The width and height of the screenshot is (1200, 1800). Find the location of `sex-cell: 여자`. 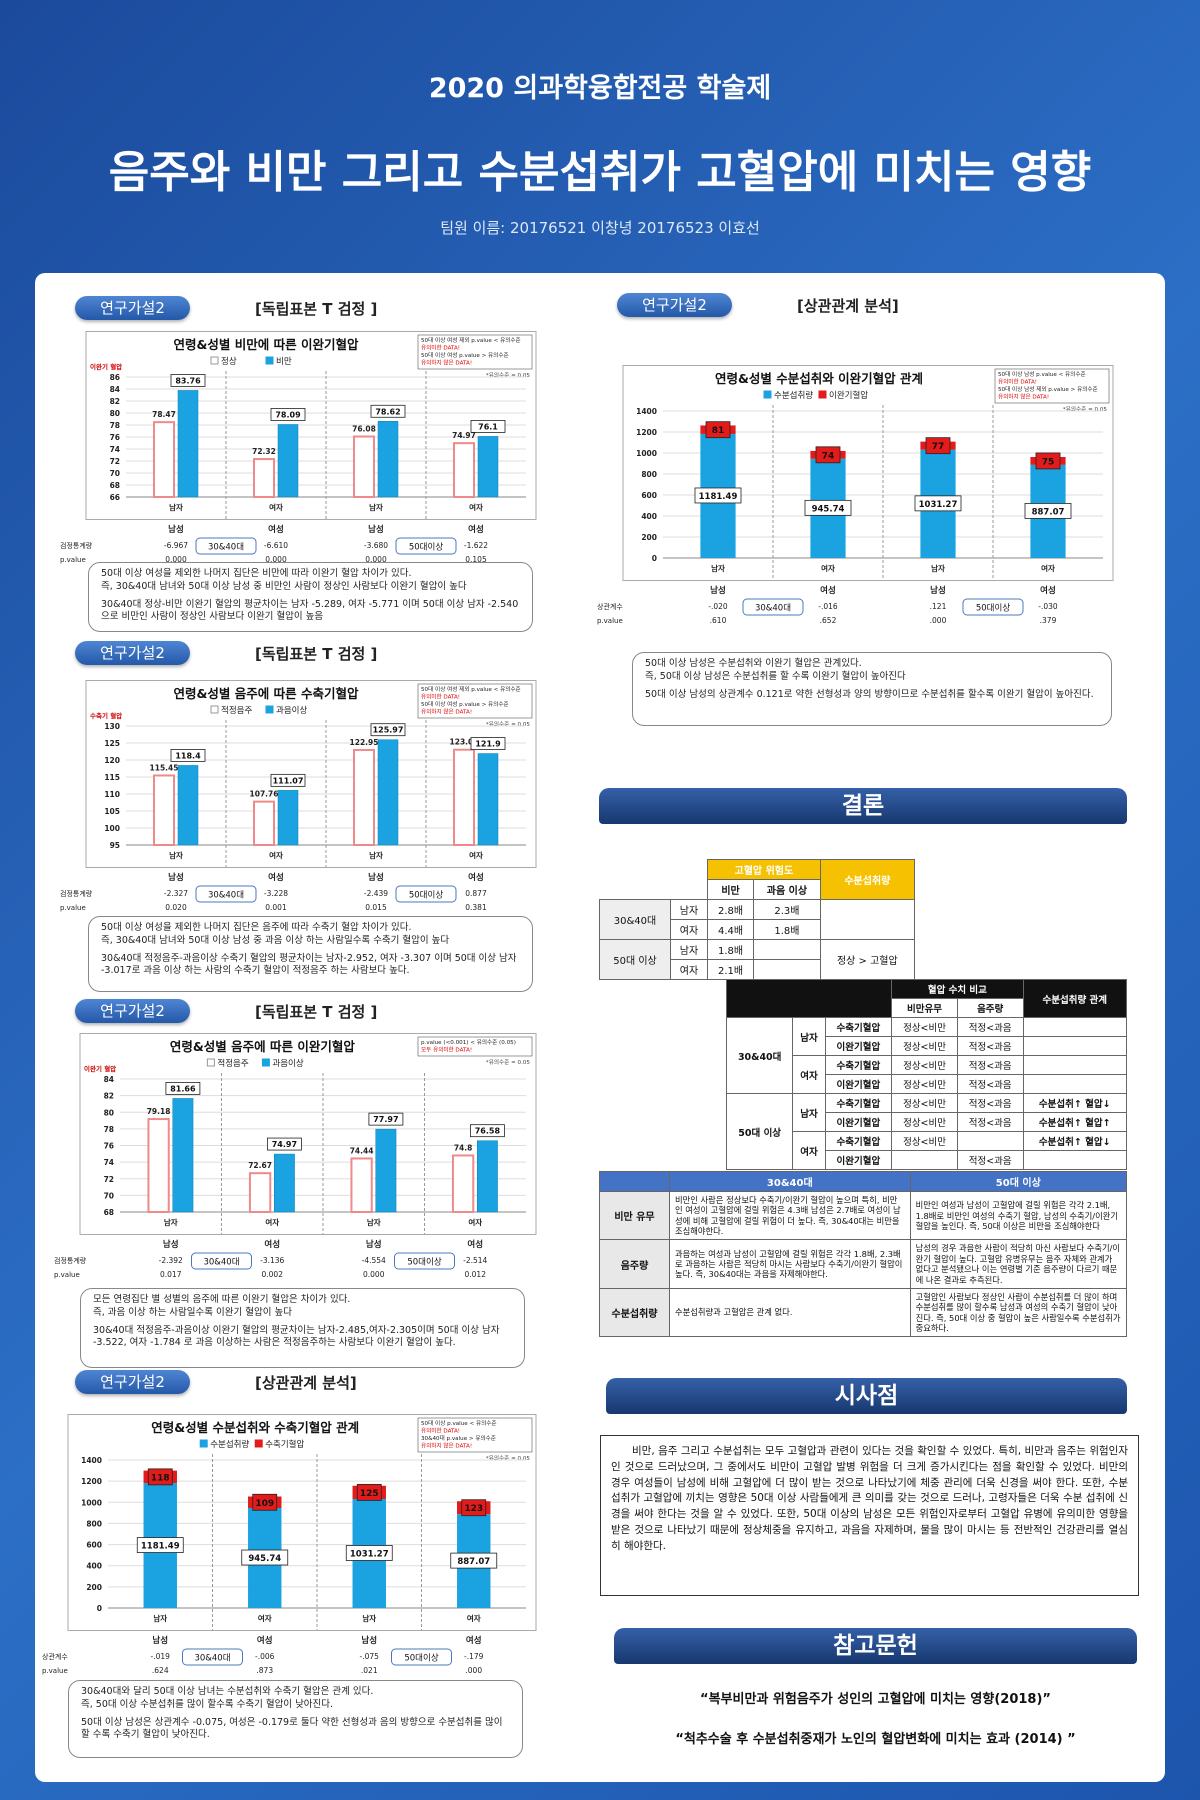

sex-cell: 여자 is located at coordinates (809, 1074).